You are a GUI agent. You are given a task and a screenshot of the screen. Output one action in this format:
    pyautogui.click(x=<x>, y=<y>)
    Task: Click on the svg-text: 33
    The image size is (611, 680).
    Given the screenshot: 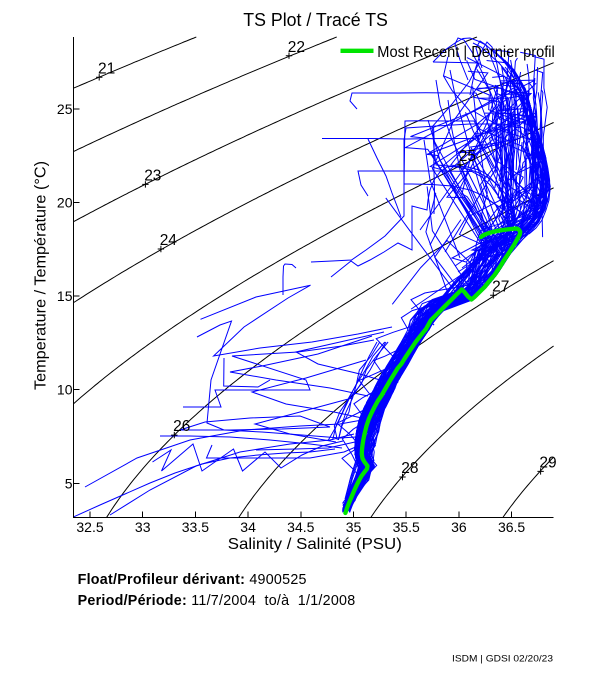 What is the action you would take?
    pyautogui.click(x=143, y=527)
    